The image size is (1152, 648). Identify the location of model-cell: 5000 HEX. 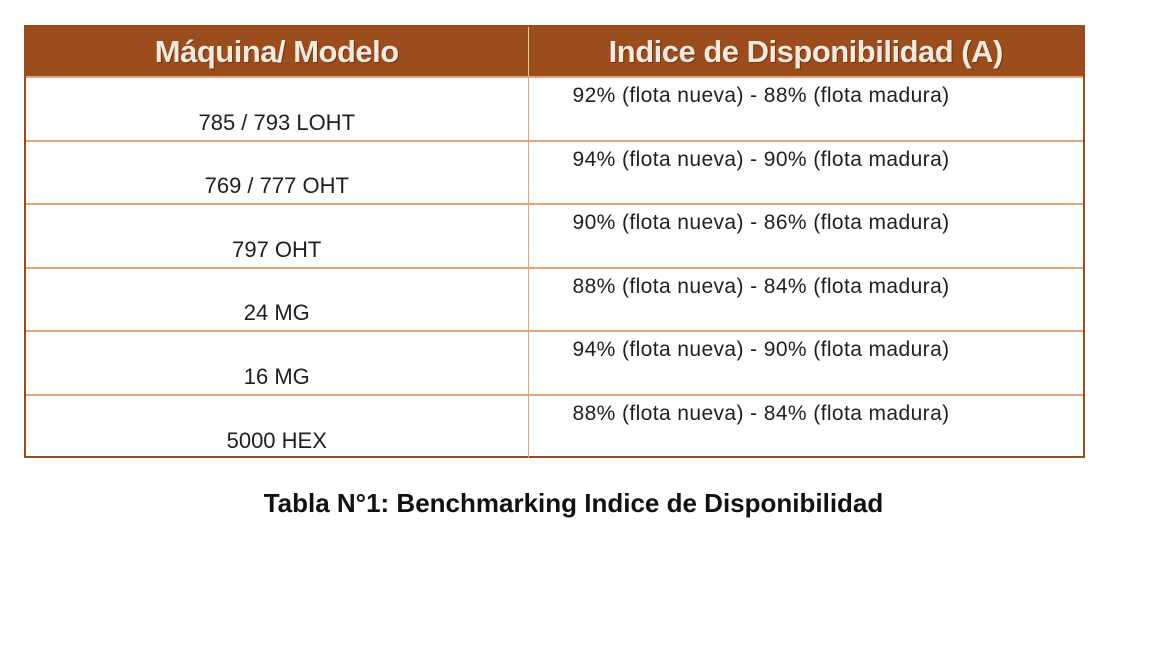
(277, 425).